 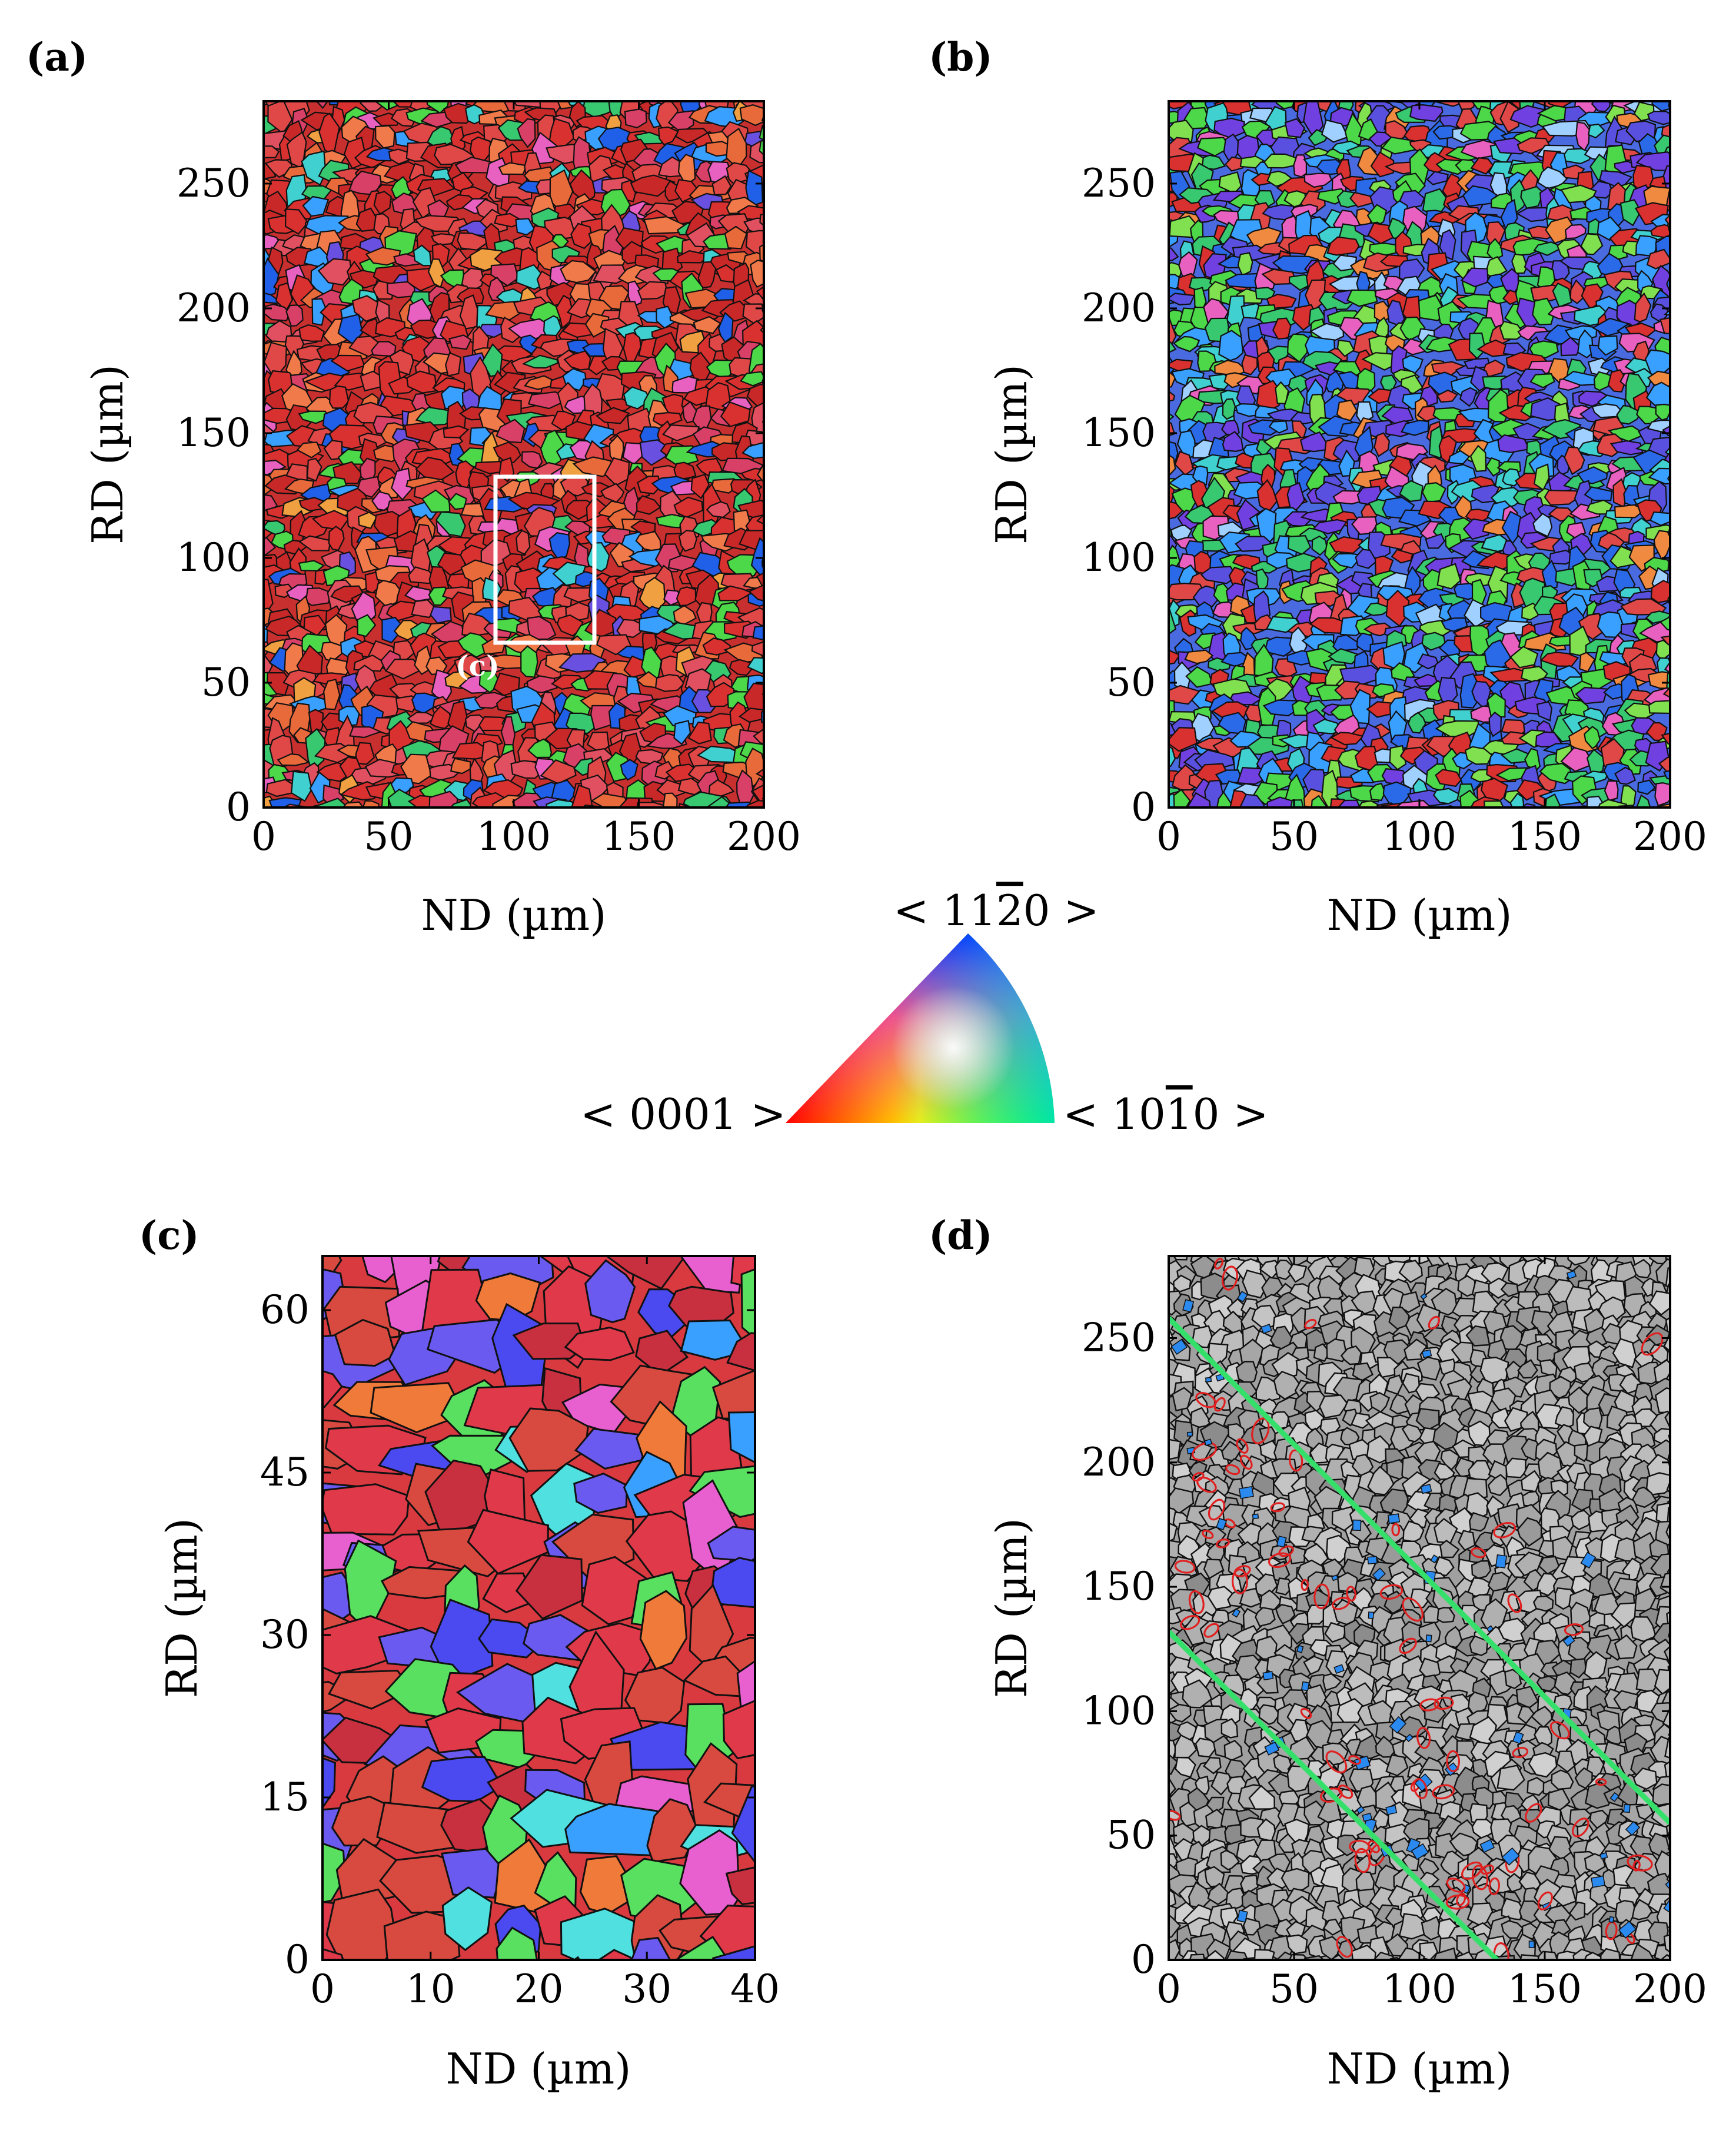 What do you see at coordinates (764, 837) in the screenshot?
I see `x-tick-label: 200` at bounding box center [764, 837].